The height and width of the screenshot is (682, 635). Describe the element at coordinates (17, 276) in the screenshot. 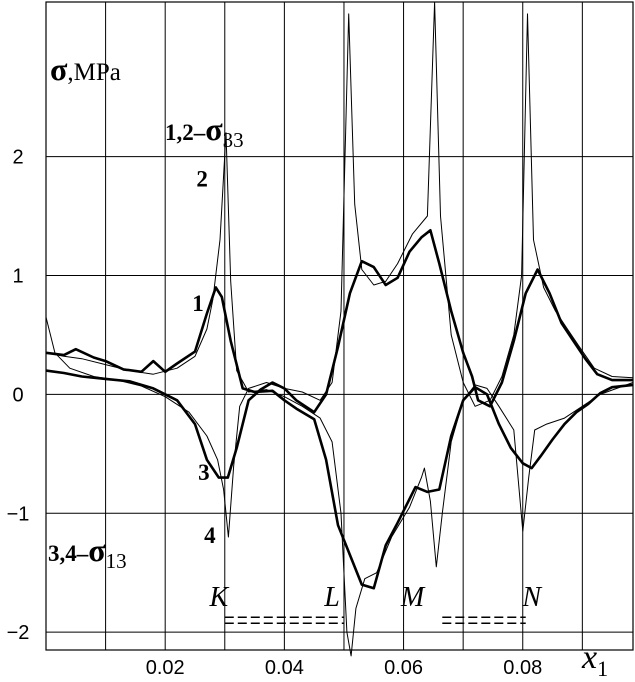

I see `y-tick-label-1: 1` at that location.